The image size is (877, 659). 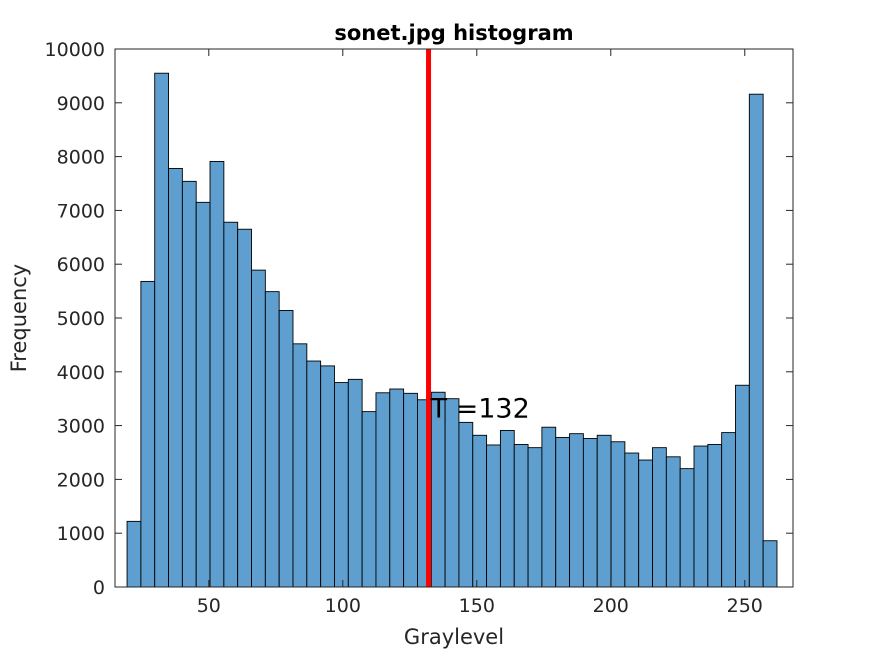 I want to click on x-tick-label: 150, so click(x=477, y=606).